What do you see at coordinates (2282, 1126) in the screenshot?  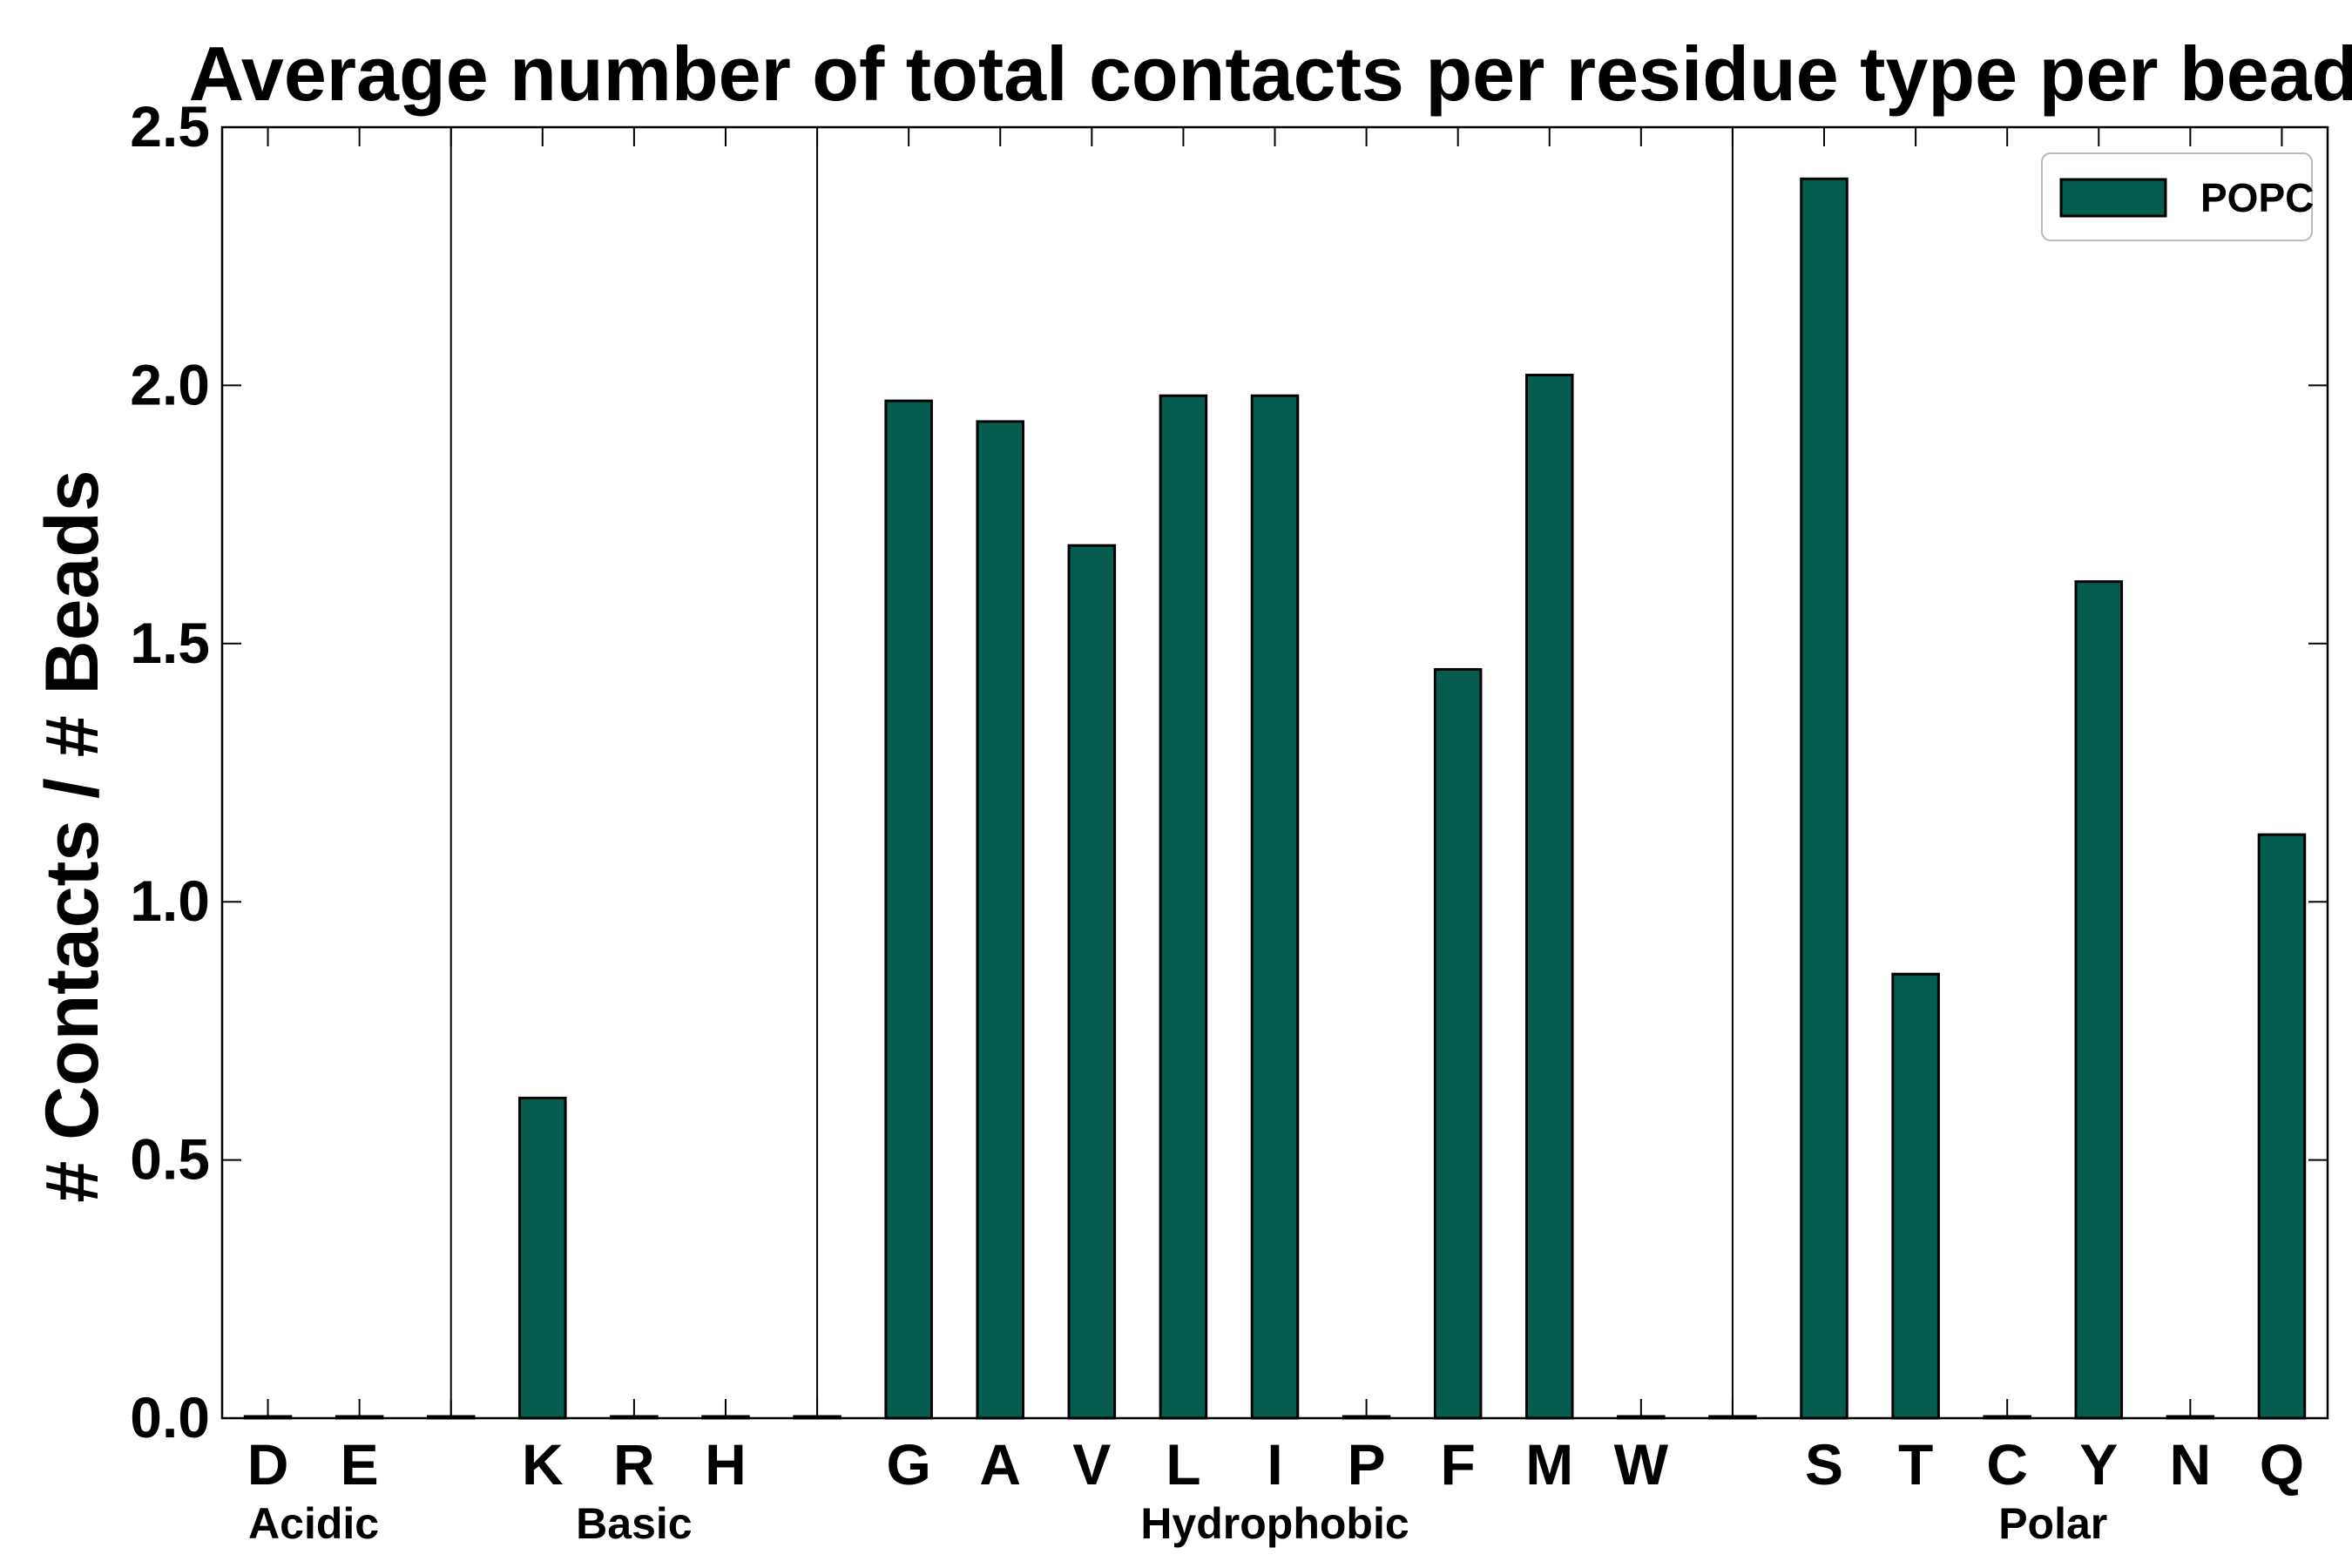 I see `bar-Q` at bounding box center [2282, 1126].